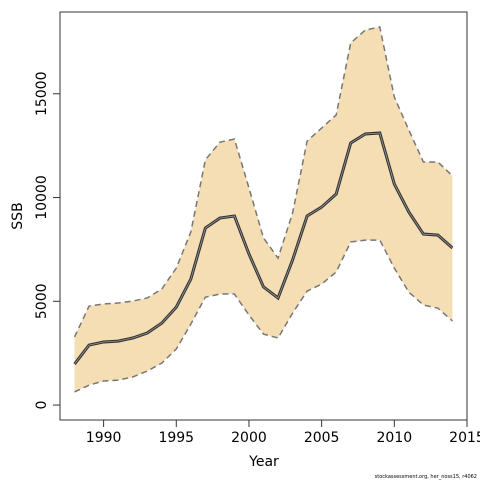 Image resolution: width=480 pixels, height=480 pixels. What do you see at coordinates (18, 215) in the screenshot?
I see `y-axis-label: SSB` at bounding box center [18, 215].